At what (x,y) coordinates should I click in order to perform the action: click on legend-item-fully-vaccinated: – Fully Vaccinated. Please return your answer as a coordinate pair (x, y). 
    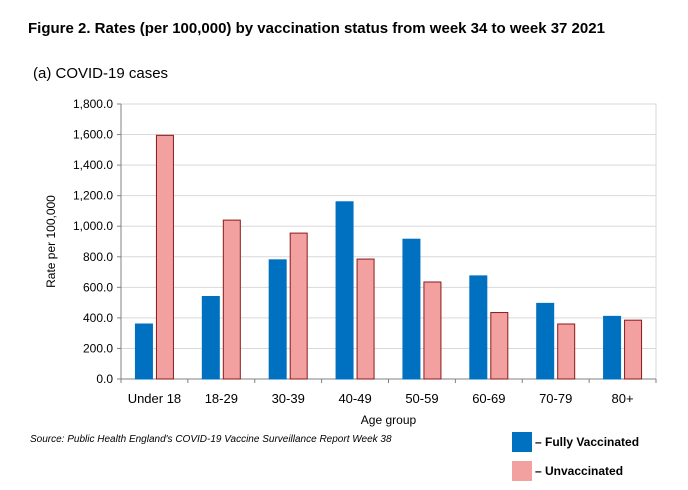
    Looking at the image, I should click on (575, 442).